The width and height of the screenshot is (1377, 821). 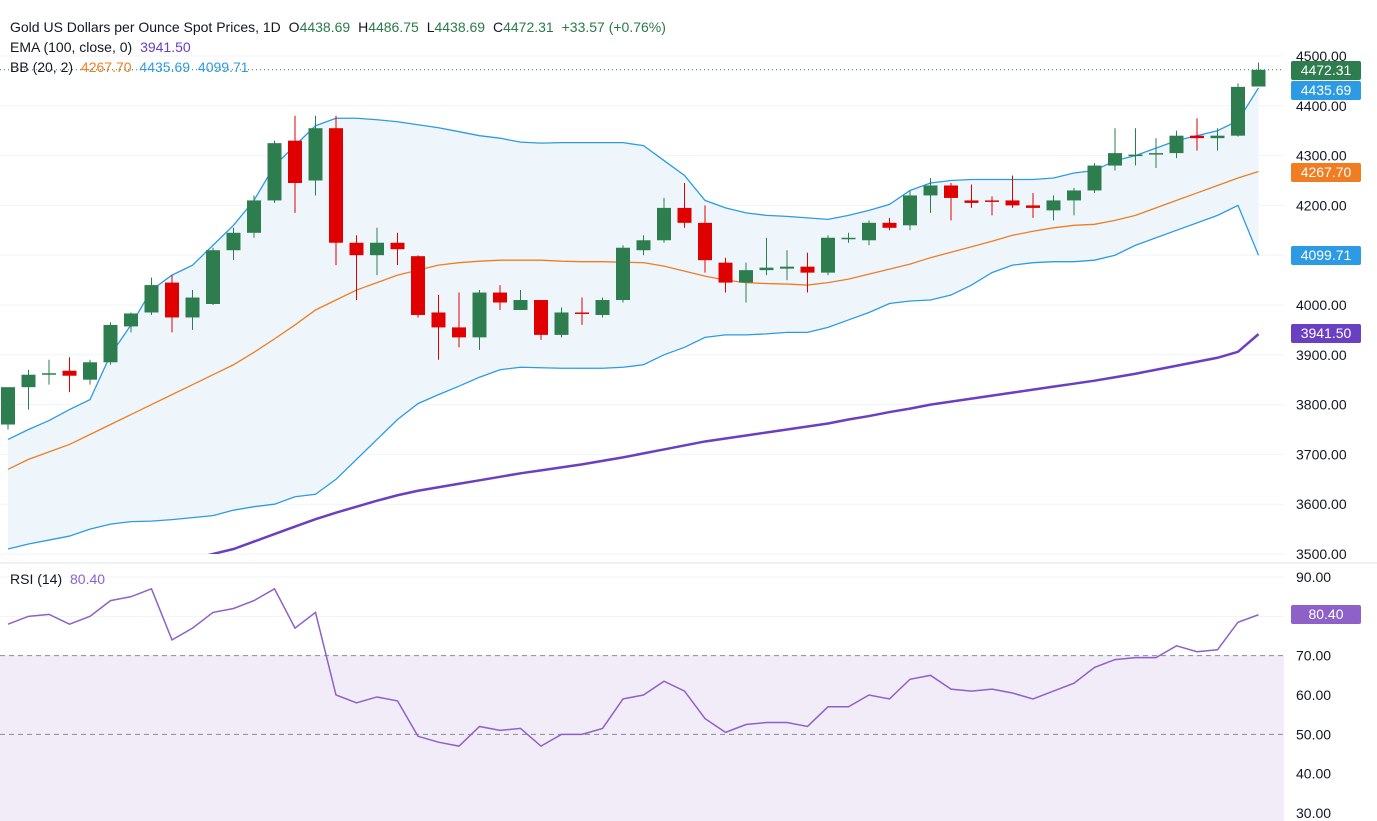 I want to click on rsi-legend-value: 80.40, so click(x=88, y=579).